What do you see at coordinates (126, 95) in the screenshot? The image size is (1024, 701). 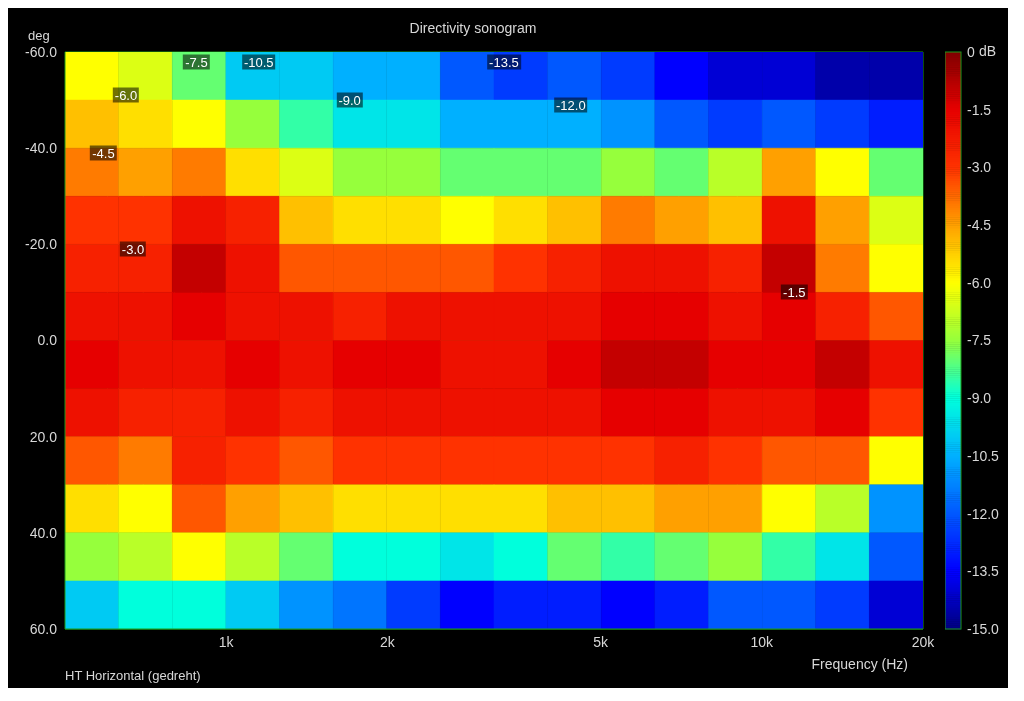 I see `annotation: -6.0` at bounding box center [126, 95].